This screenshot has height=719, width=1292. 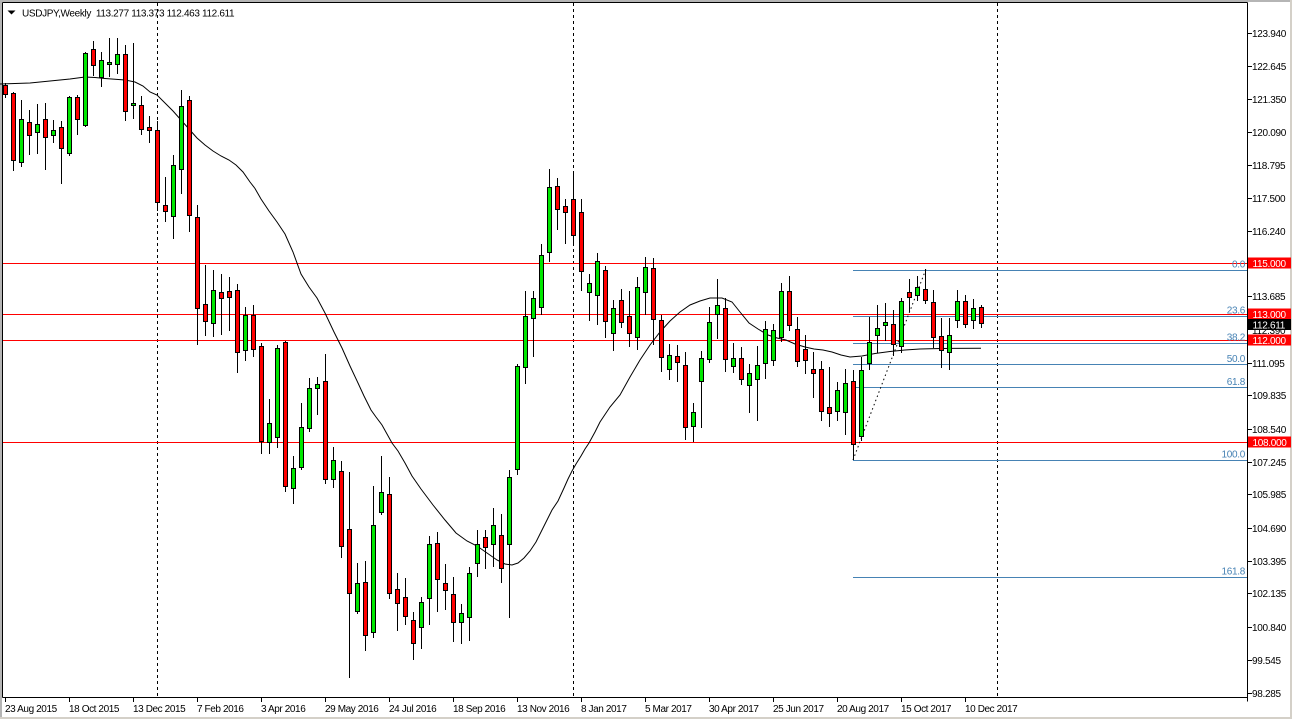 I want to click on svg-text: 99.545, so click(x=1267, y=661).